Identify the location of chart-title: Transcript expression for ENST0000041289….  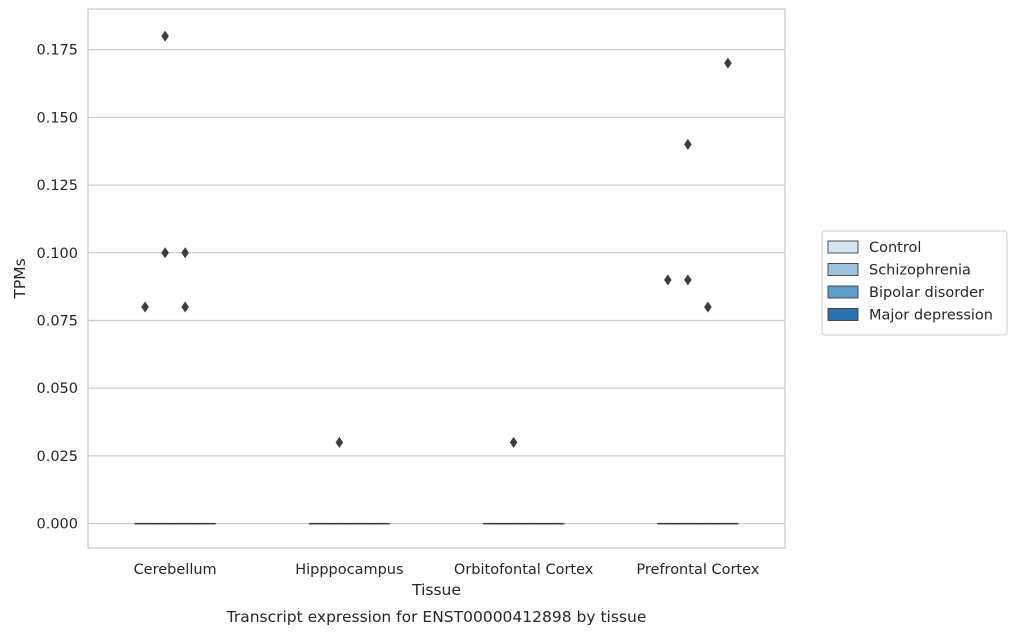
(436, 617).